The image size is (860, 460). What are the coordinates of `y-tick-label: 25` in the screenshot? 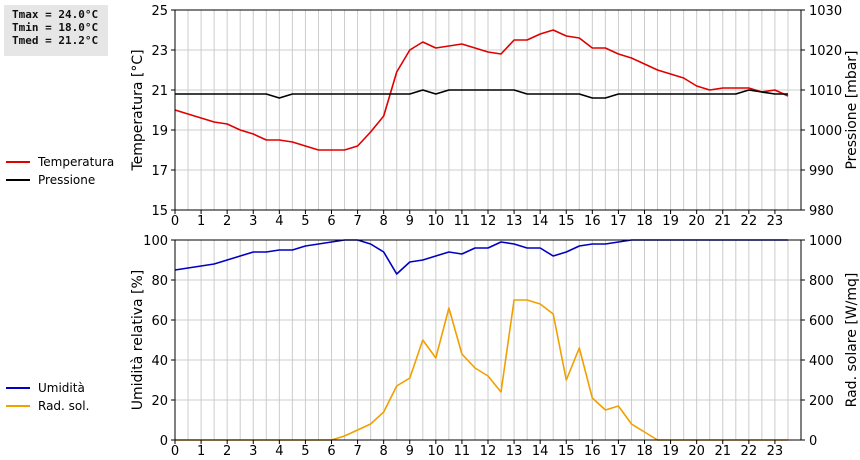 It's located at (159, 11).